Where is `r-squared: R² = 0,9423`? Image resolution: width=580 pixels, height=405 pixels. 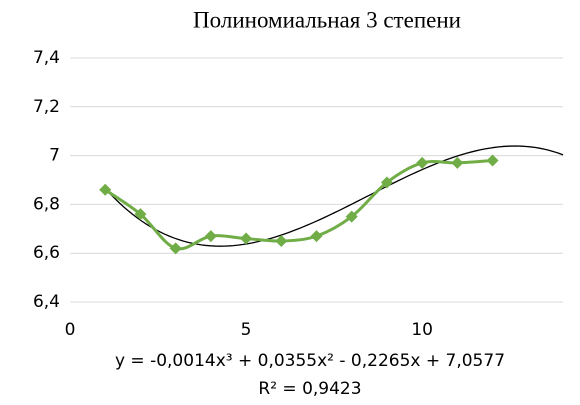
r-squared: R² = 0,9423 is located at coordinates (309, 389).